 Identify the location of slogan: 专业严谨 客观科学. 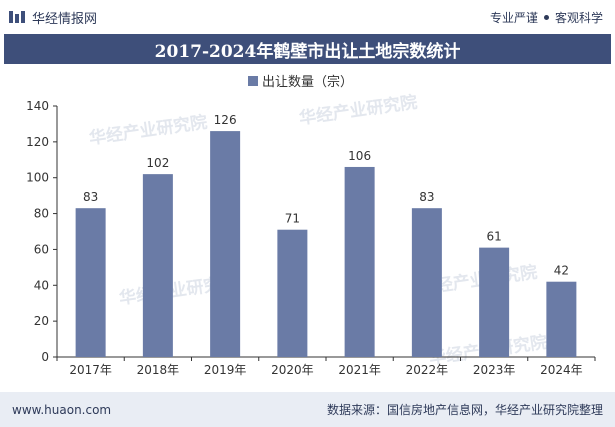
(546, 17).